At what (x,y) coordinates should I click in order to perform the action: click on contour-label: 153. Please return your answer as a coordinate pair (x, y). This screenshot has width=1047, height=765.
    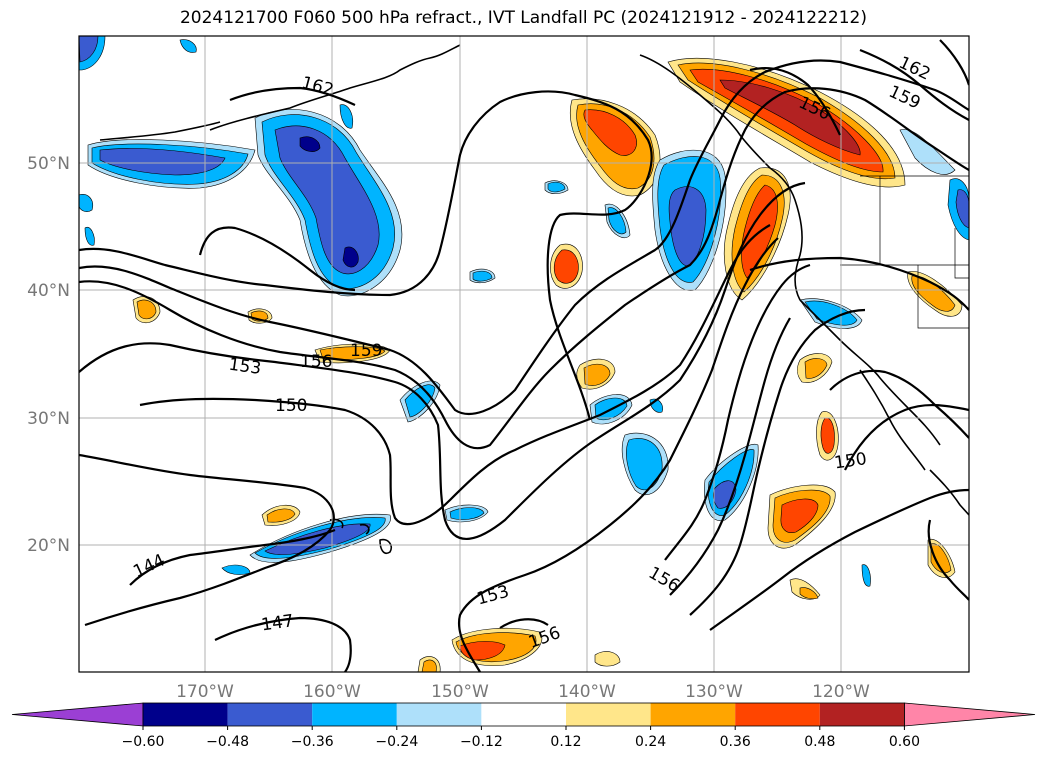
    Looking at the image, I should click on (244, 367).